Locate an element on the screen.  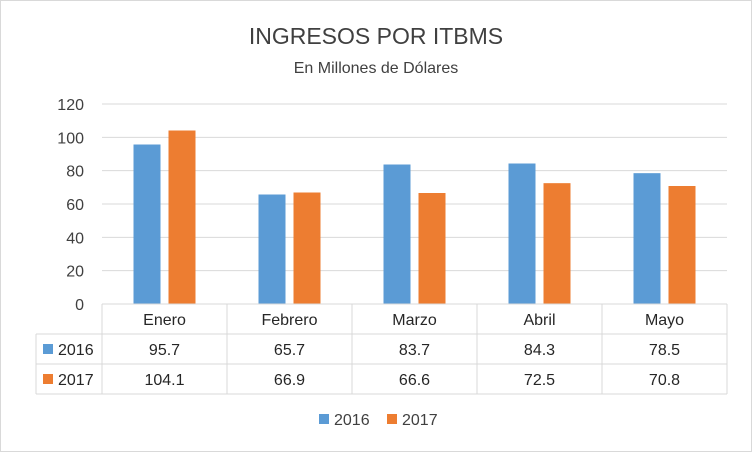
bar-2017-febrero is located at coordinates (307, 248).